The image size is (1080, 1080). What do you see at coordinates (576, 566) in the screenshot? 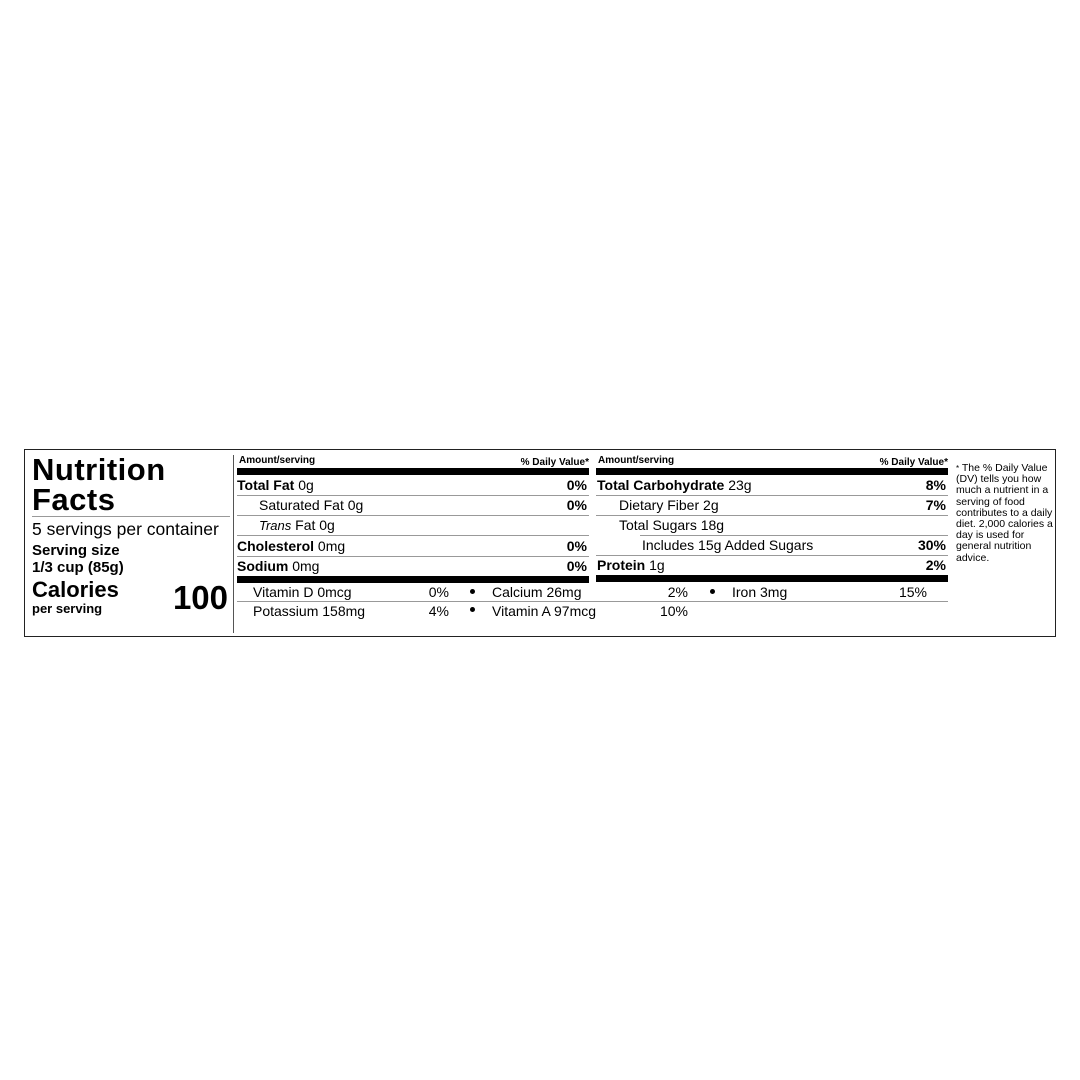
I see `dv-sodium: 0%` at bounding box center [576, 566].